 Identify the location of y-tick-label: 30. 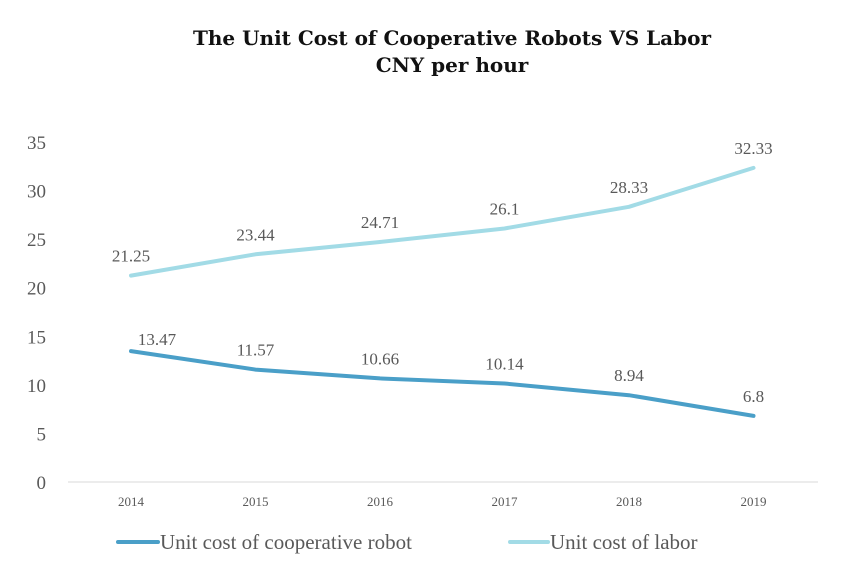
(36, 192).